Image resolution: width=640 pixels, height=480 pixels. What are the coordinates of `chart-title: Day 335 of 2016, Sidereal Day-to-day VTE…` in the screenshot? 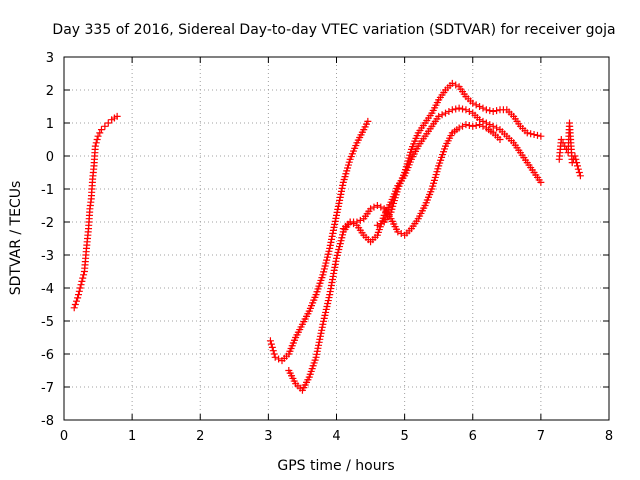 It's located at (333, 30).